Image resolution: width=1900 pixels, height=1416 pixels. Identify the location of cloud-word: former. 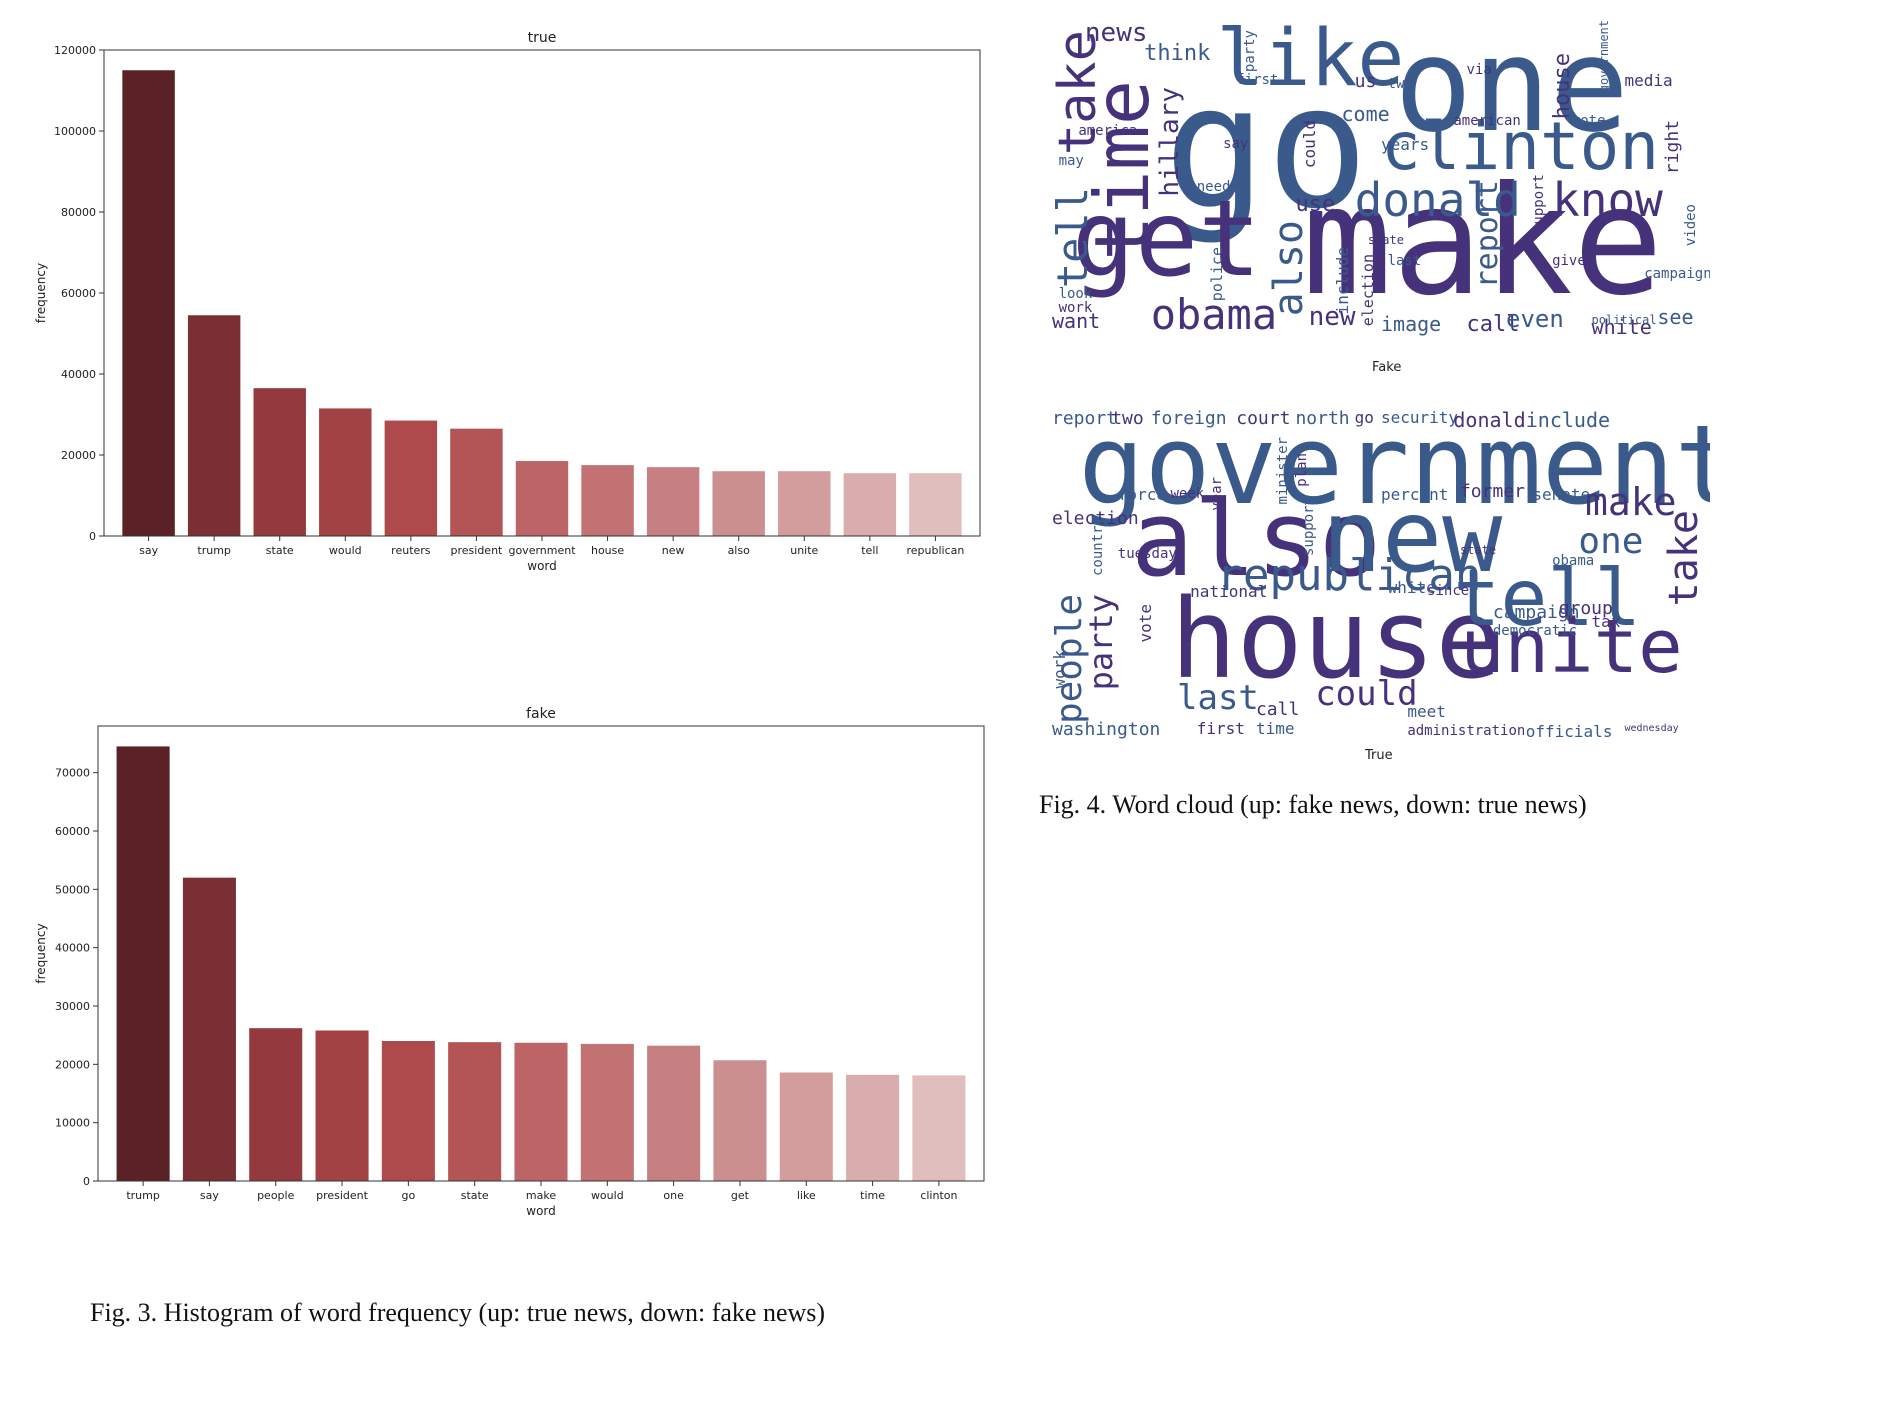
(1492, 492).